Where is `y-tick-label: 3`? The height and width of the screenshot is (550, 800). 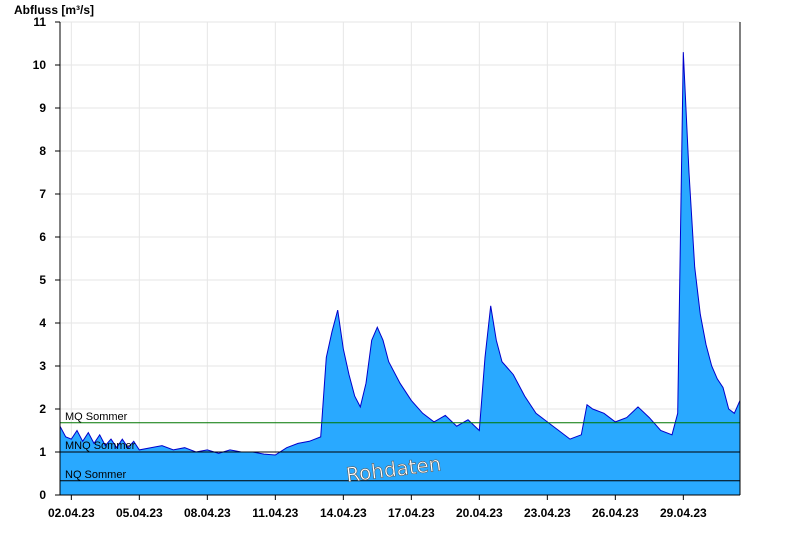
y-tick-label: 3 is located at coordinates (42, 366).